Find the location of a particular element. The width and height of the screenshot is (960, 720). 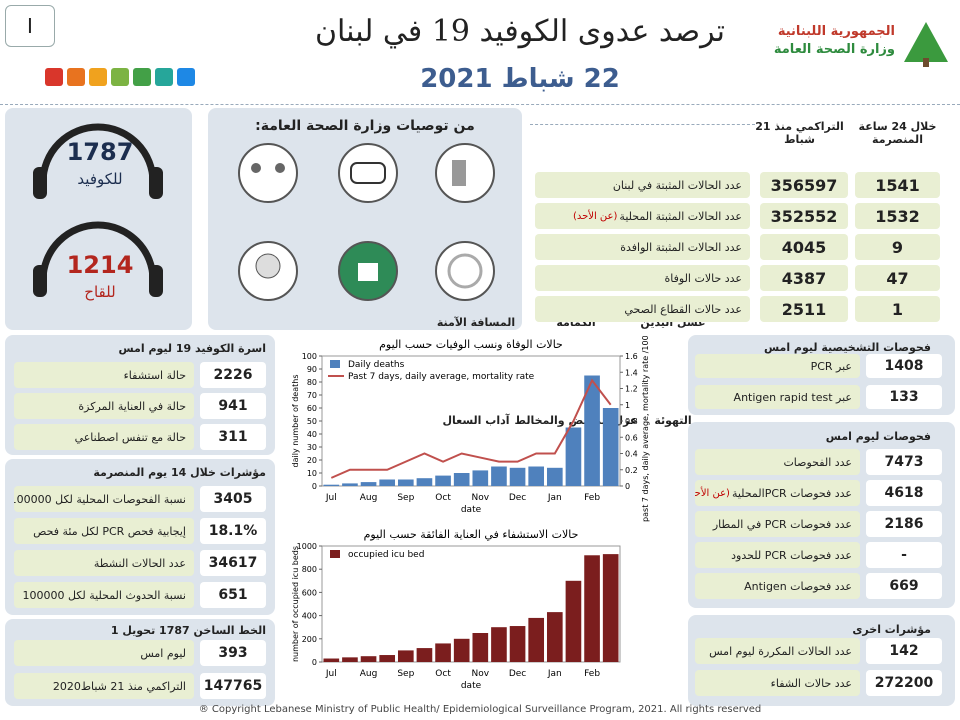

row-label: عدد الحالات المثبتة في لبنان is located at coordinates (642, 185).